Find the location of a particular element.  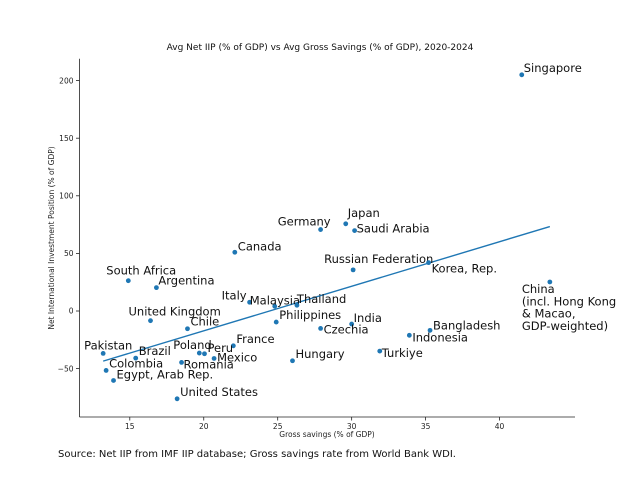

point-label: Pakistan is located at coordinates (108, 345).